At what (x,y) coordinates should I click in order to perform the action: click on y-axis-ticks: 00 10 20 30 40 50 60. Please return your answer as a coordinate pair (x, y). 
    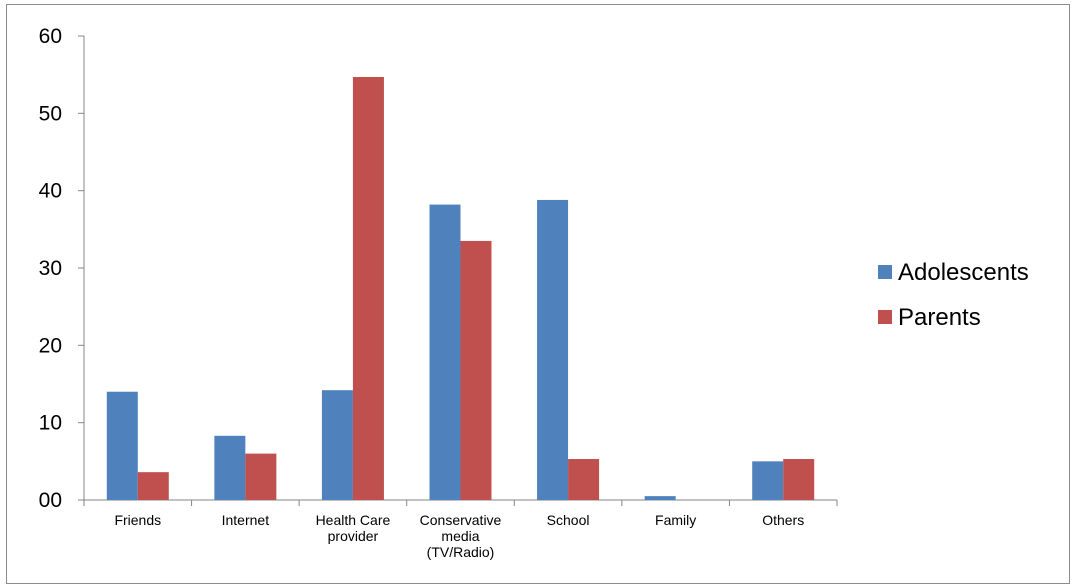
    Looking at the image, I should click on (61, 268).